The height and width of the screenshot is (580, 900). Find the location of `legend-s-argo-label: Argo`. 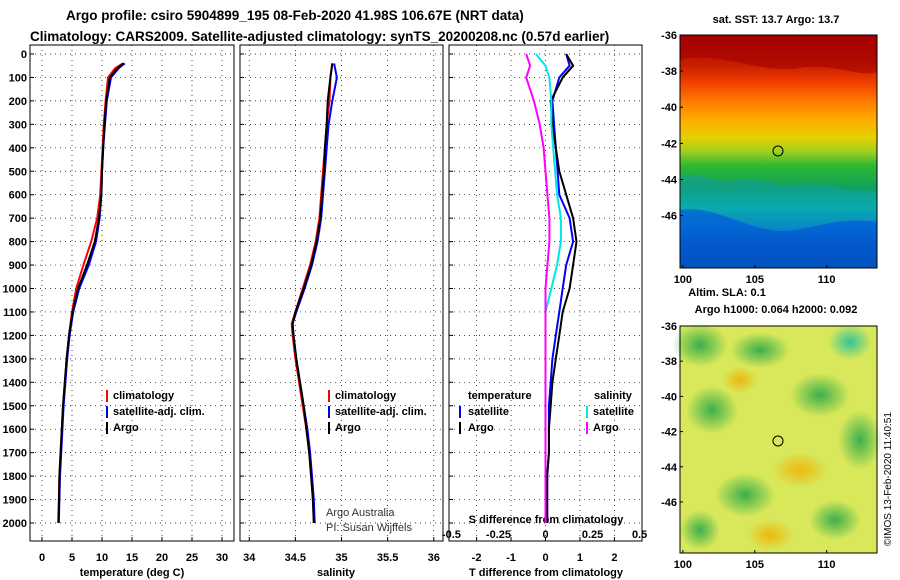

legend-s-argo-label: Argo is located at coordinates (606, 428).